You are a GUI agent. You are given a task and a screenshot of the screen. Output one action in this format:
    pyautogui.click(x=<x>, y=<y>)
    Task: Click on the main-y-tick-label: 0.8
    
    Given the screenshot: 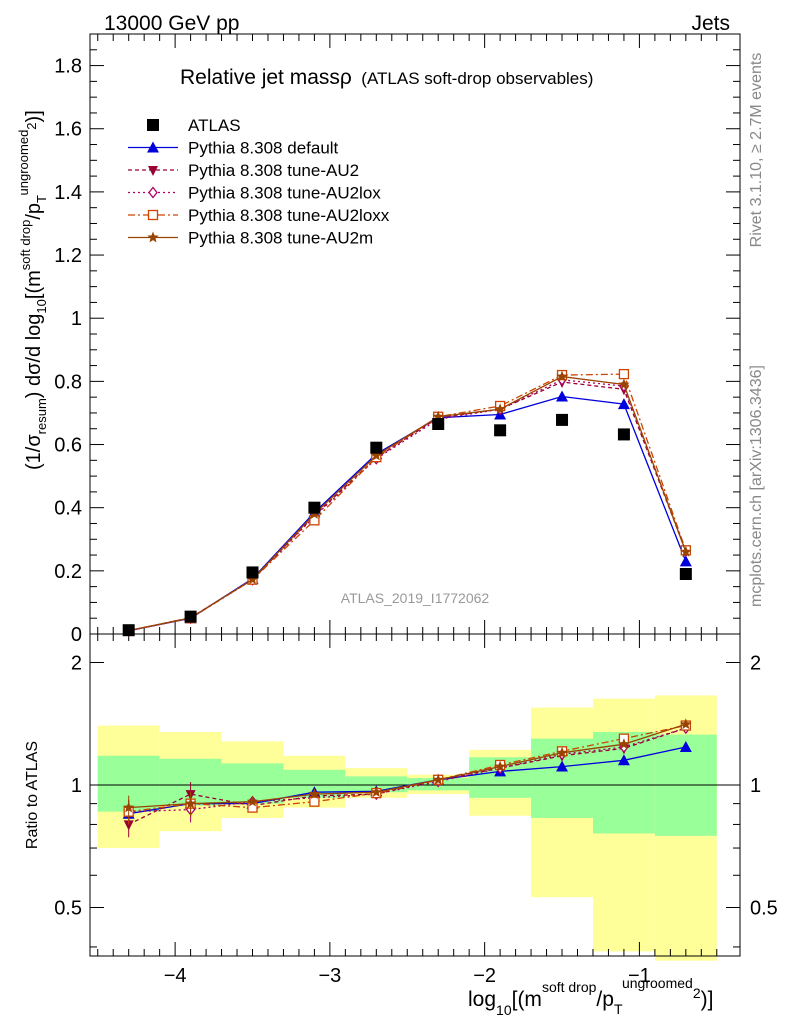 What is the action you would take?
    pyautogui.click(x=68, y=382)
    